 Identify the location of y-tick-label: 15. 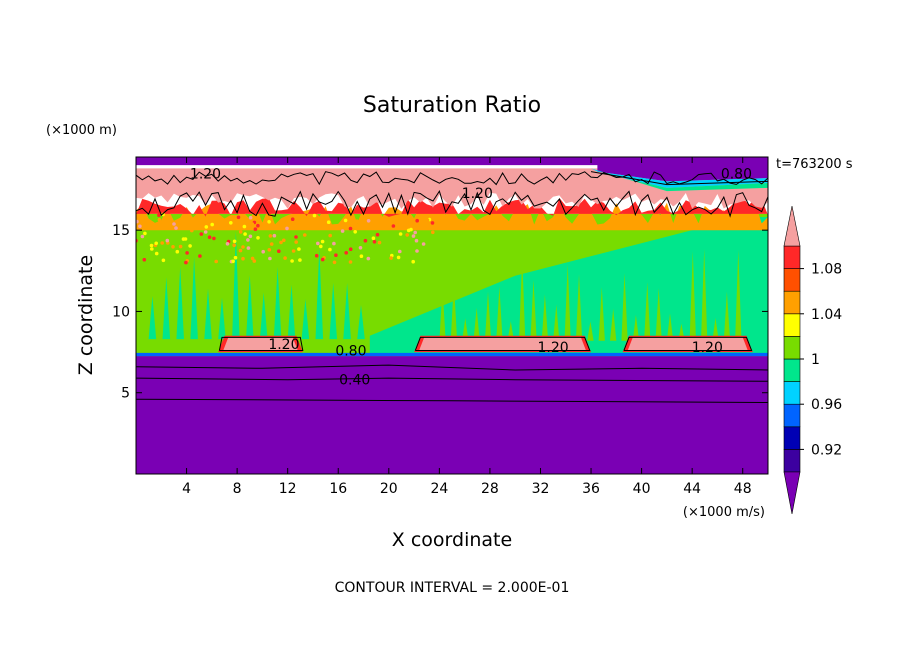
(121, 231).